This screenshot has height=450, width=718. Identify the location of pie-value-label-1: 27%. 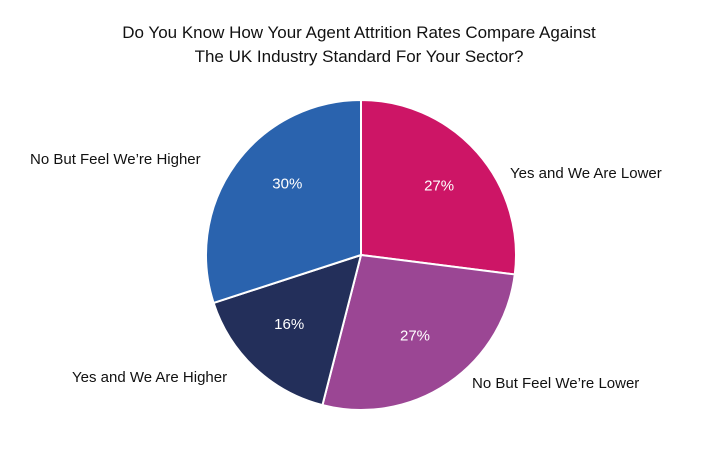
(439, 185).